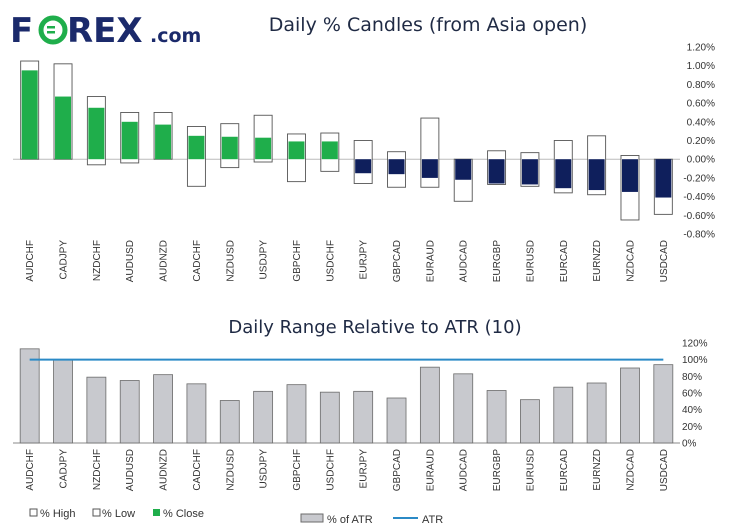  I want to click on candle-category-label: CADCHF, so click(197, 261).